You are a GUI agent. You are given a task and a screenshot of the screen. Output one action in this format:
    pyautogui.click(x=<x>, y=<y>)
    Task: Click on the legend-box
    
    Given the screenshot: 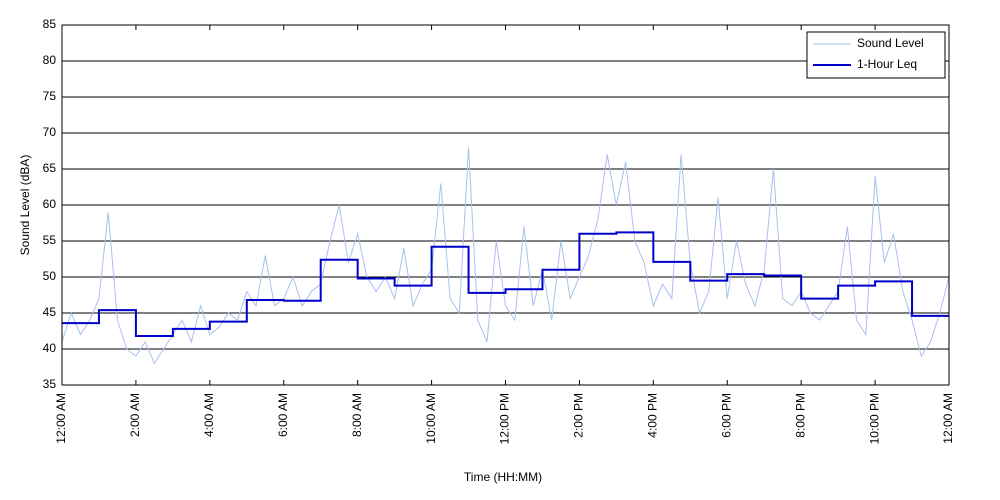 What is the action you would take?
    pyautogui.click(x=876, y=55)
    